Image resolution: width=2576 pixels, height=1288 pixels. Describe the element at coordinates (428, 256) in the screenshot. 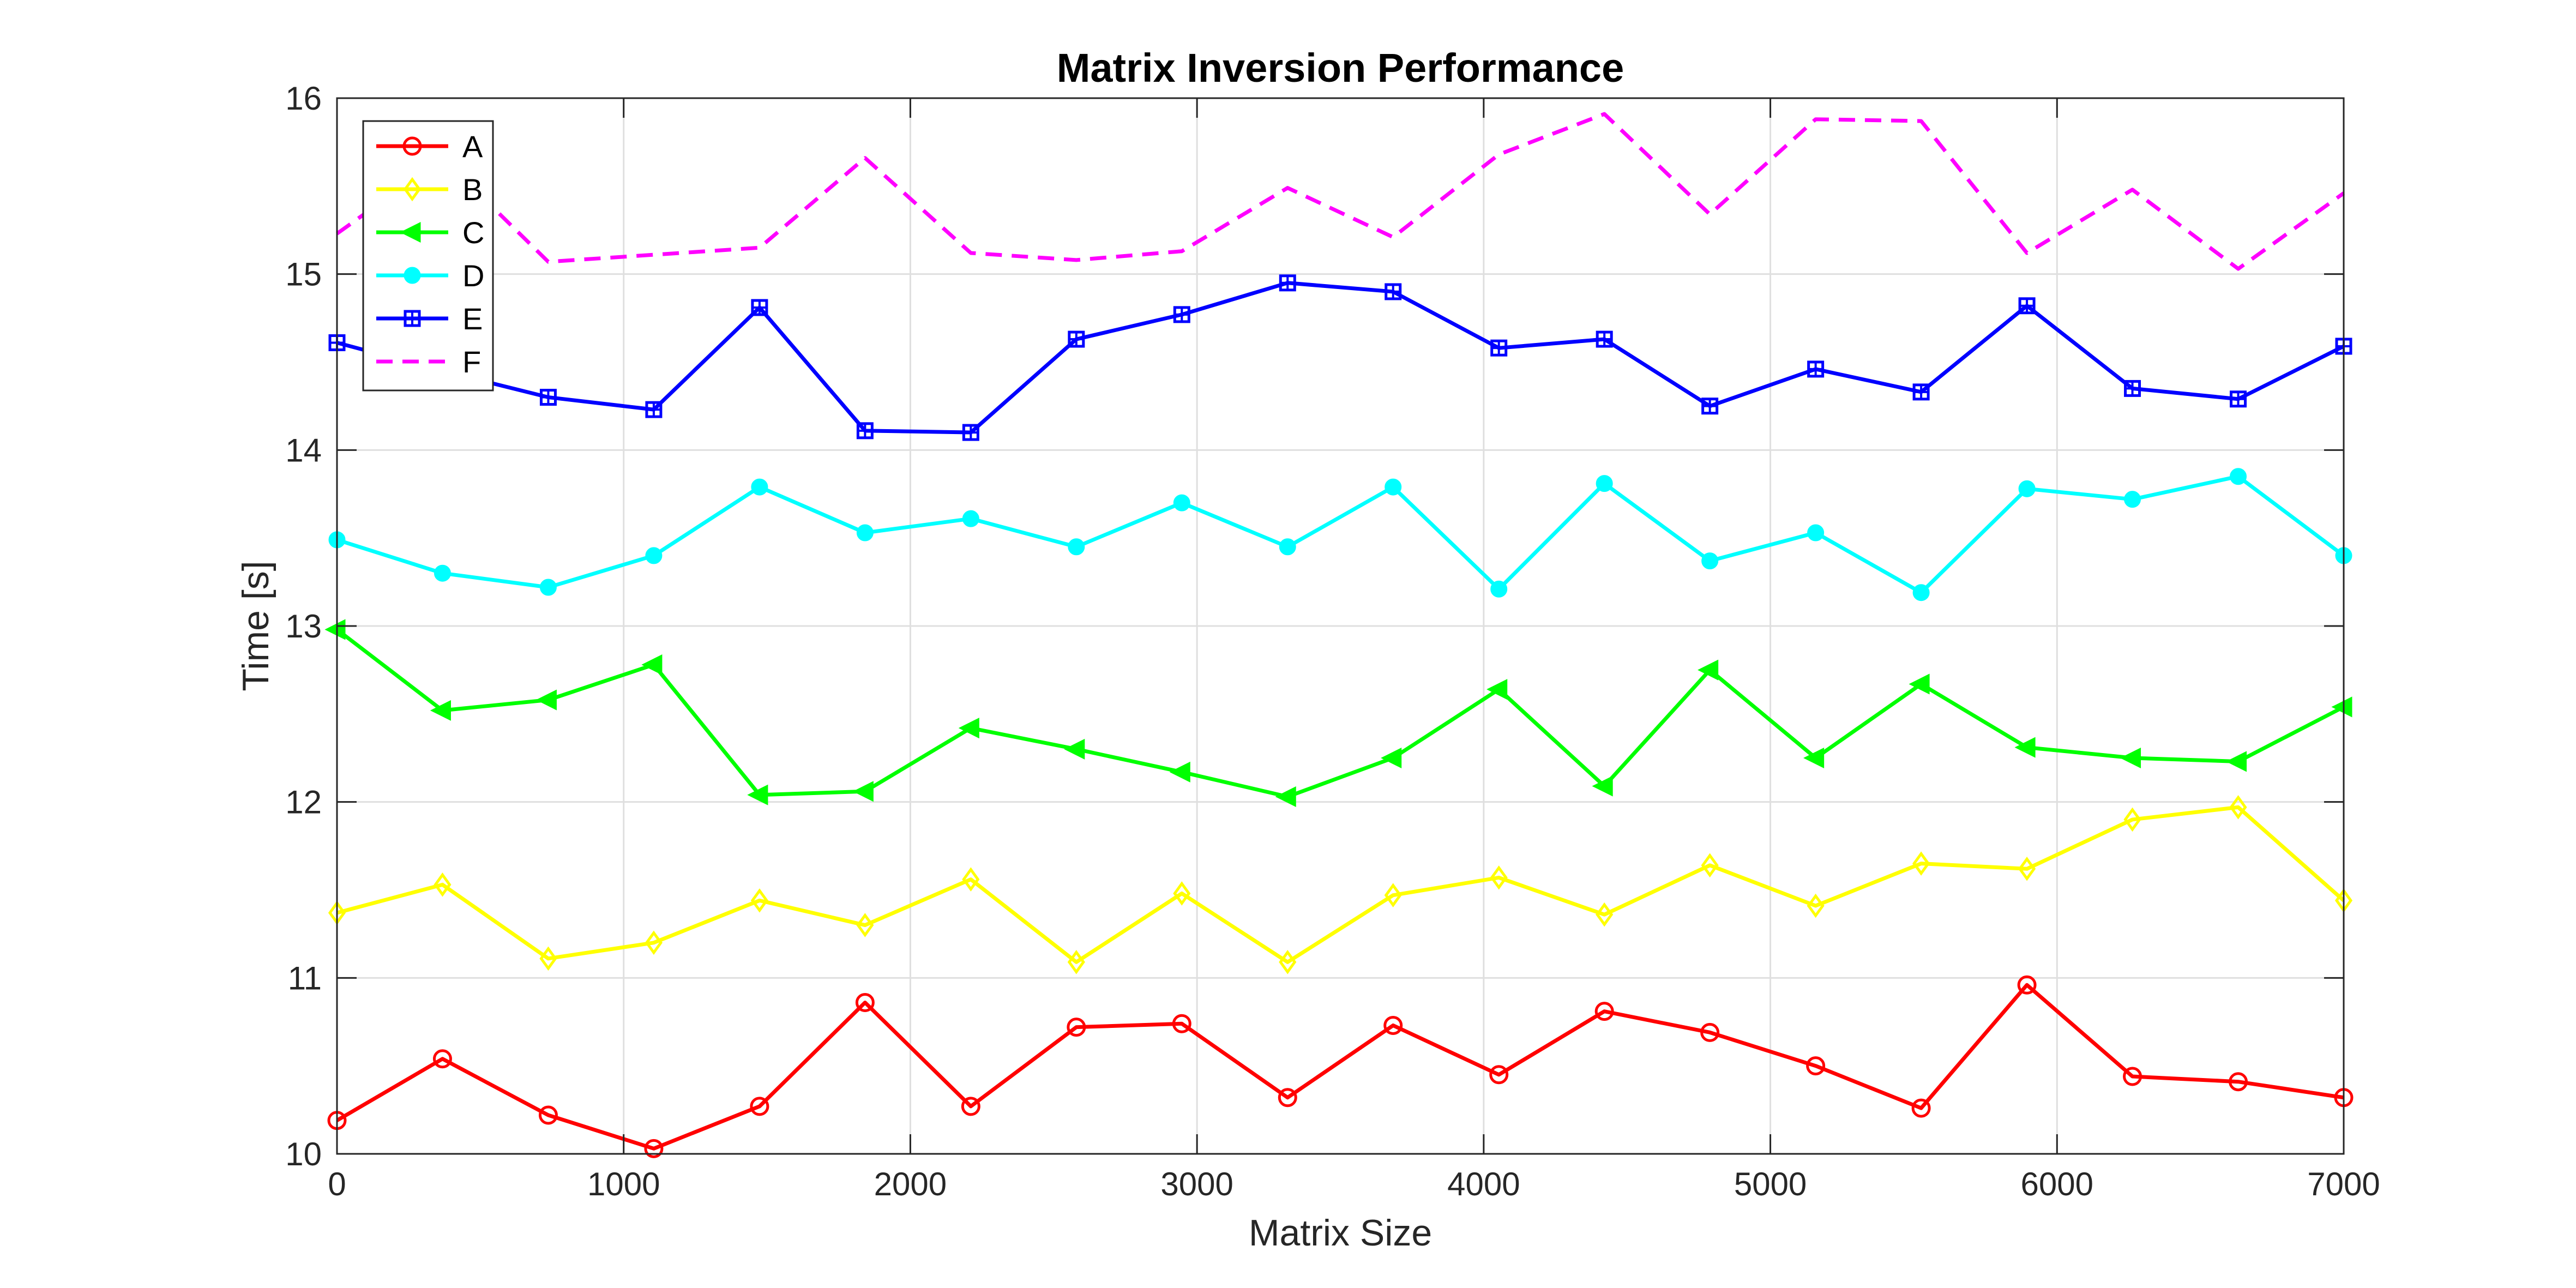

I see `legend-box` at that location.